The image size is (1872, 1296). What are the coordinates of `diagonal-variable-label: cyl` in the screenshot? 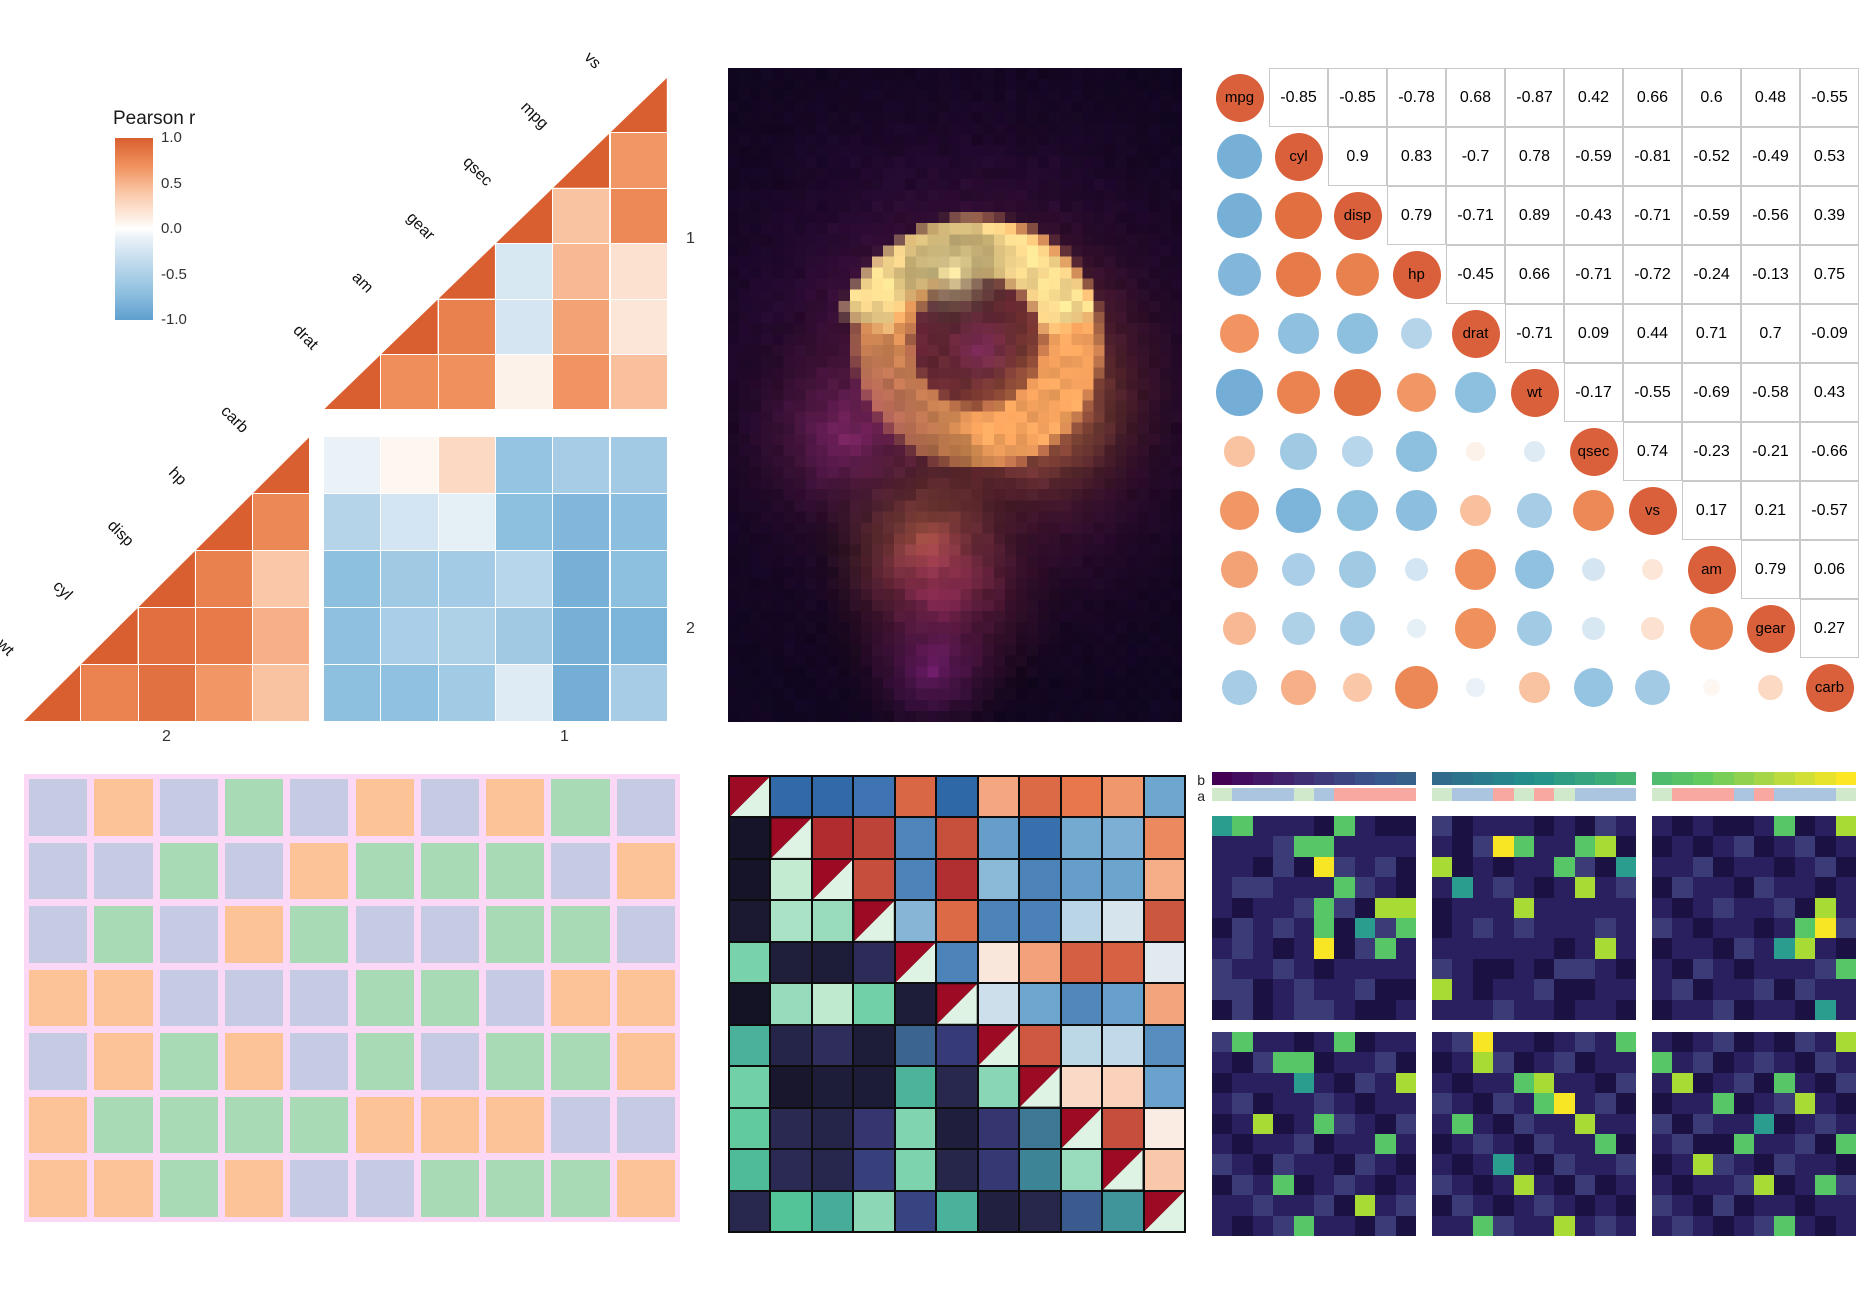 It's located at (1298, 156).